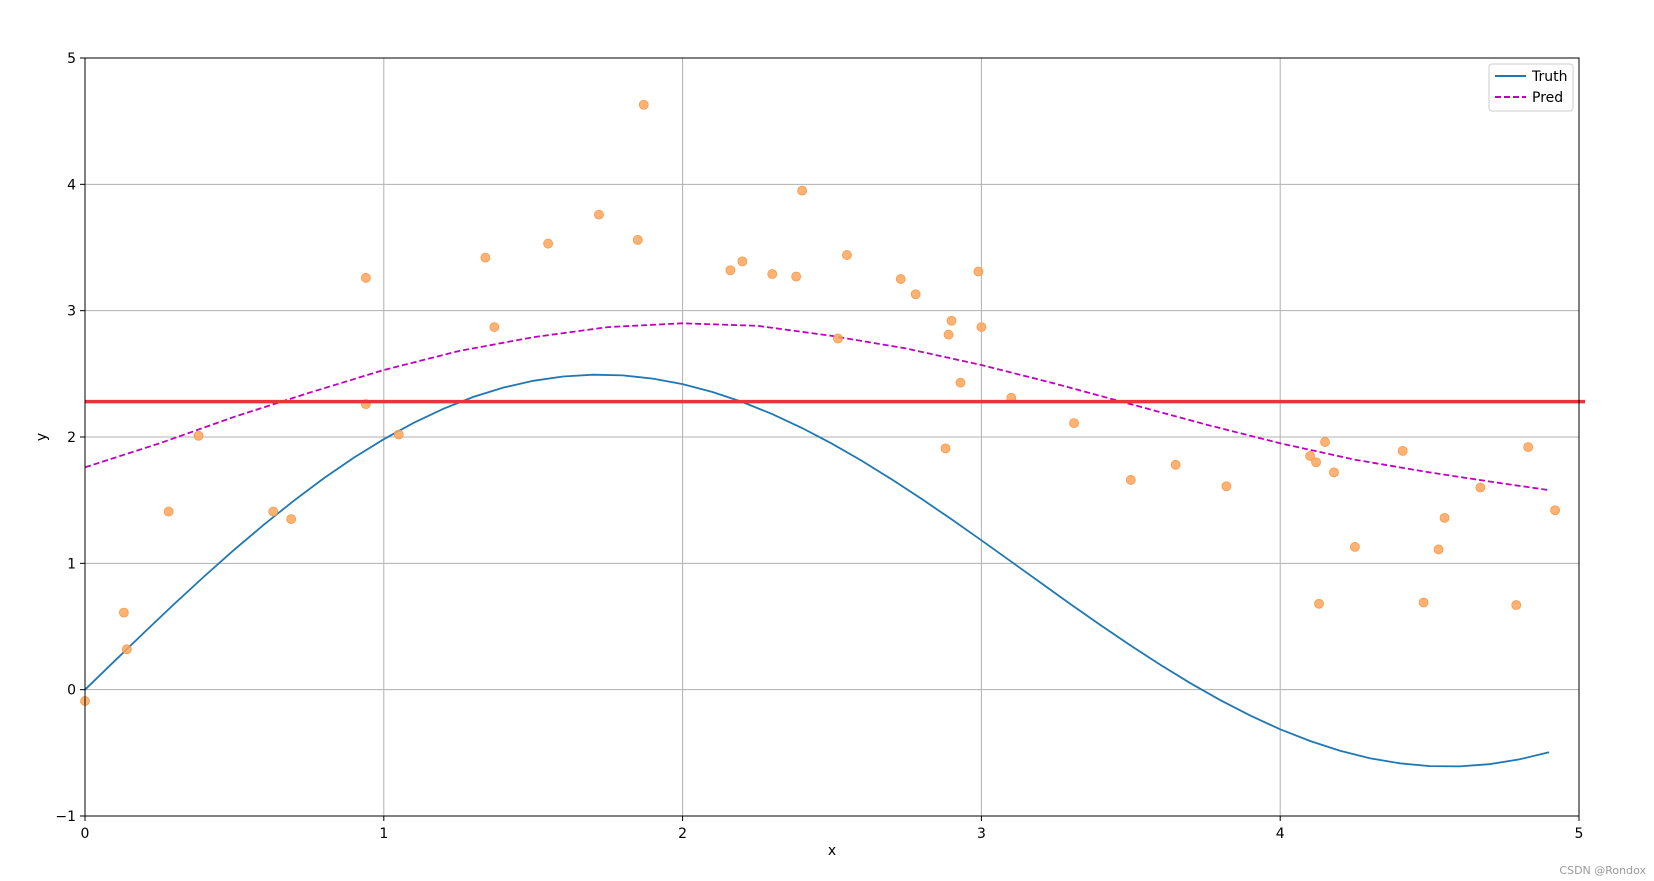  I want to click on y-tick-label: 4, so click(71, 185).